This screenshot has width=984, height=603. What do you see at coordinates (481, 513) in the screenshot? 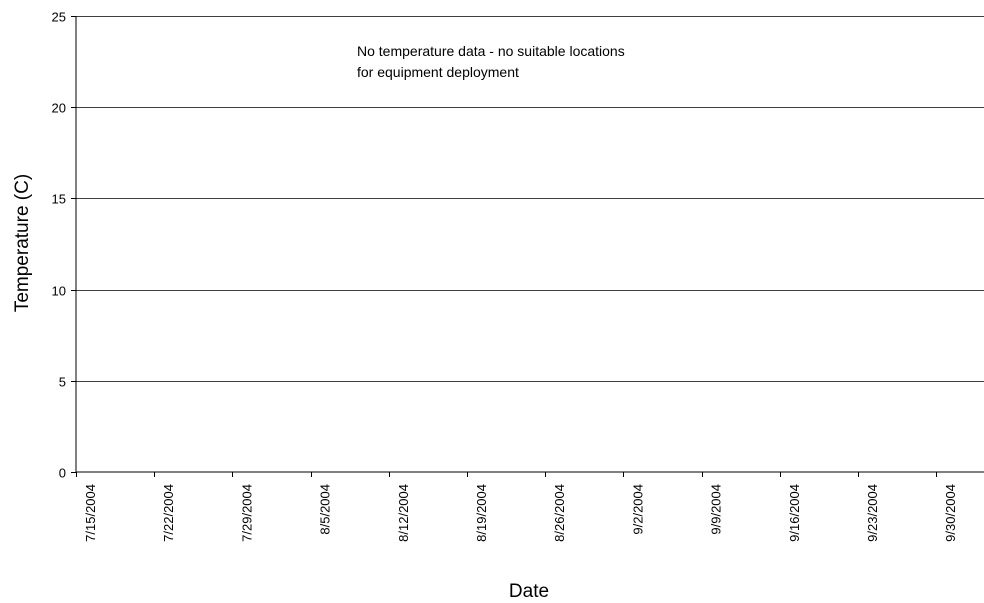
I see `x-tick-label: 8/19/2004` at bounding box center [481, 513].